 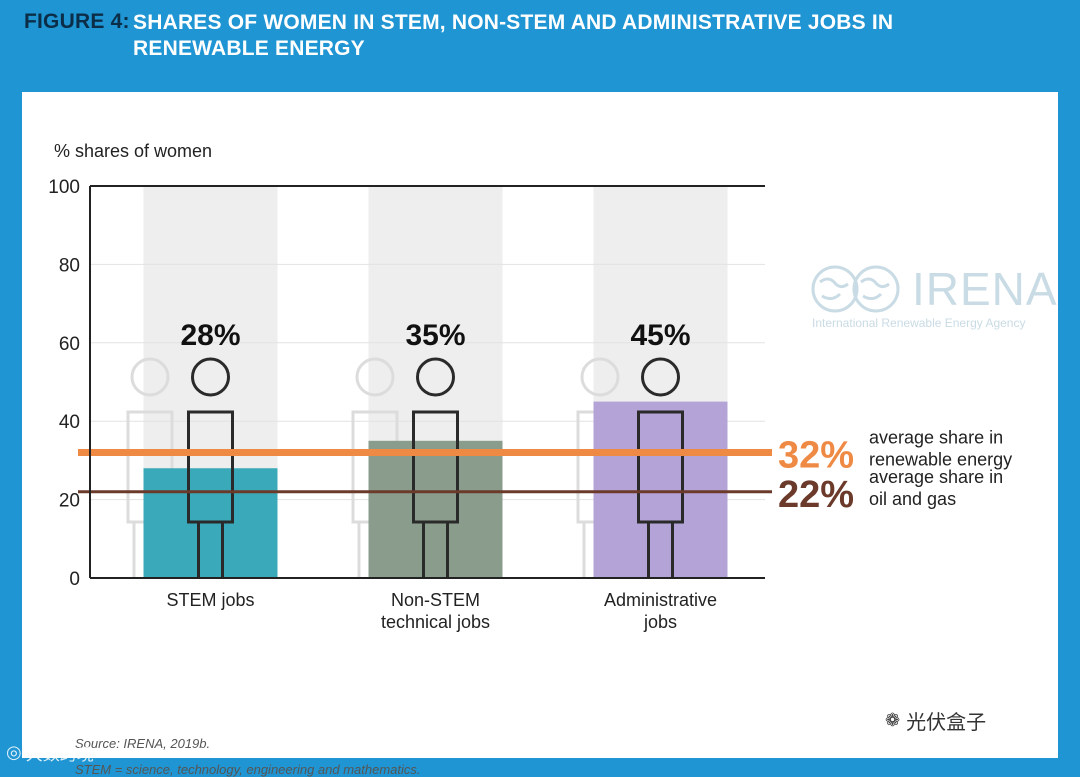 What do you see at coordinates (210, 600) in the screenshot?
I see `category-label: STEM jobs` at bounding box center [210, 600].